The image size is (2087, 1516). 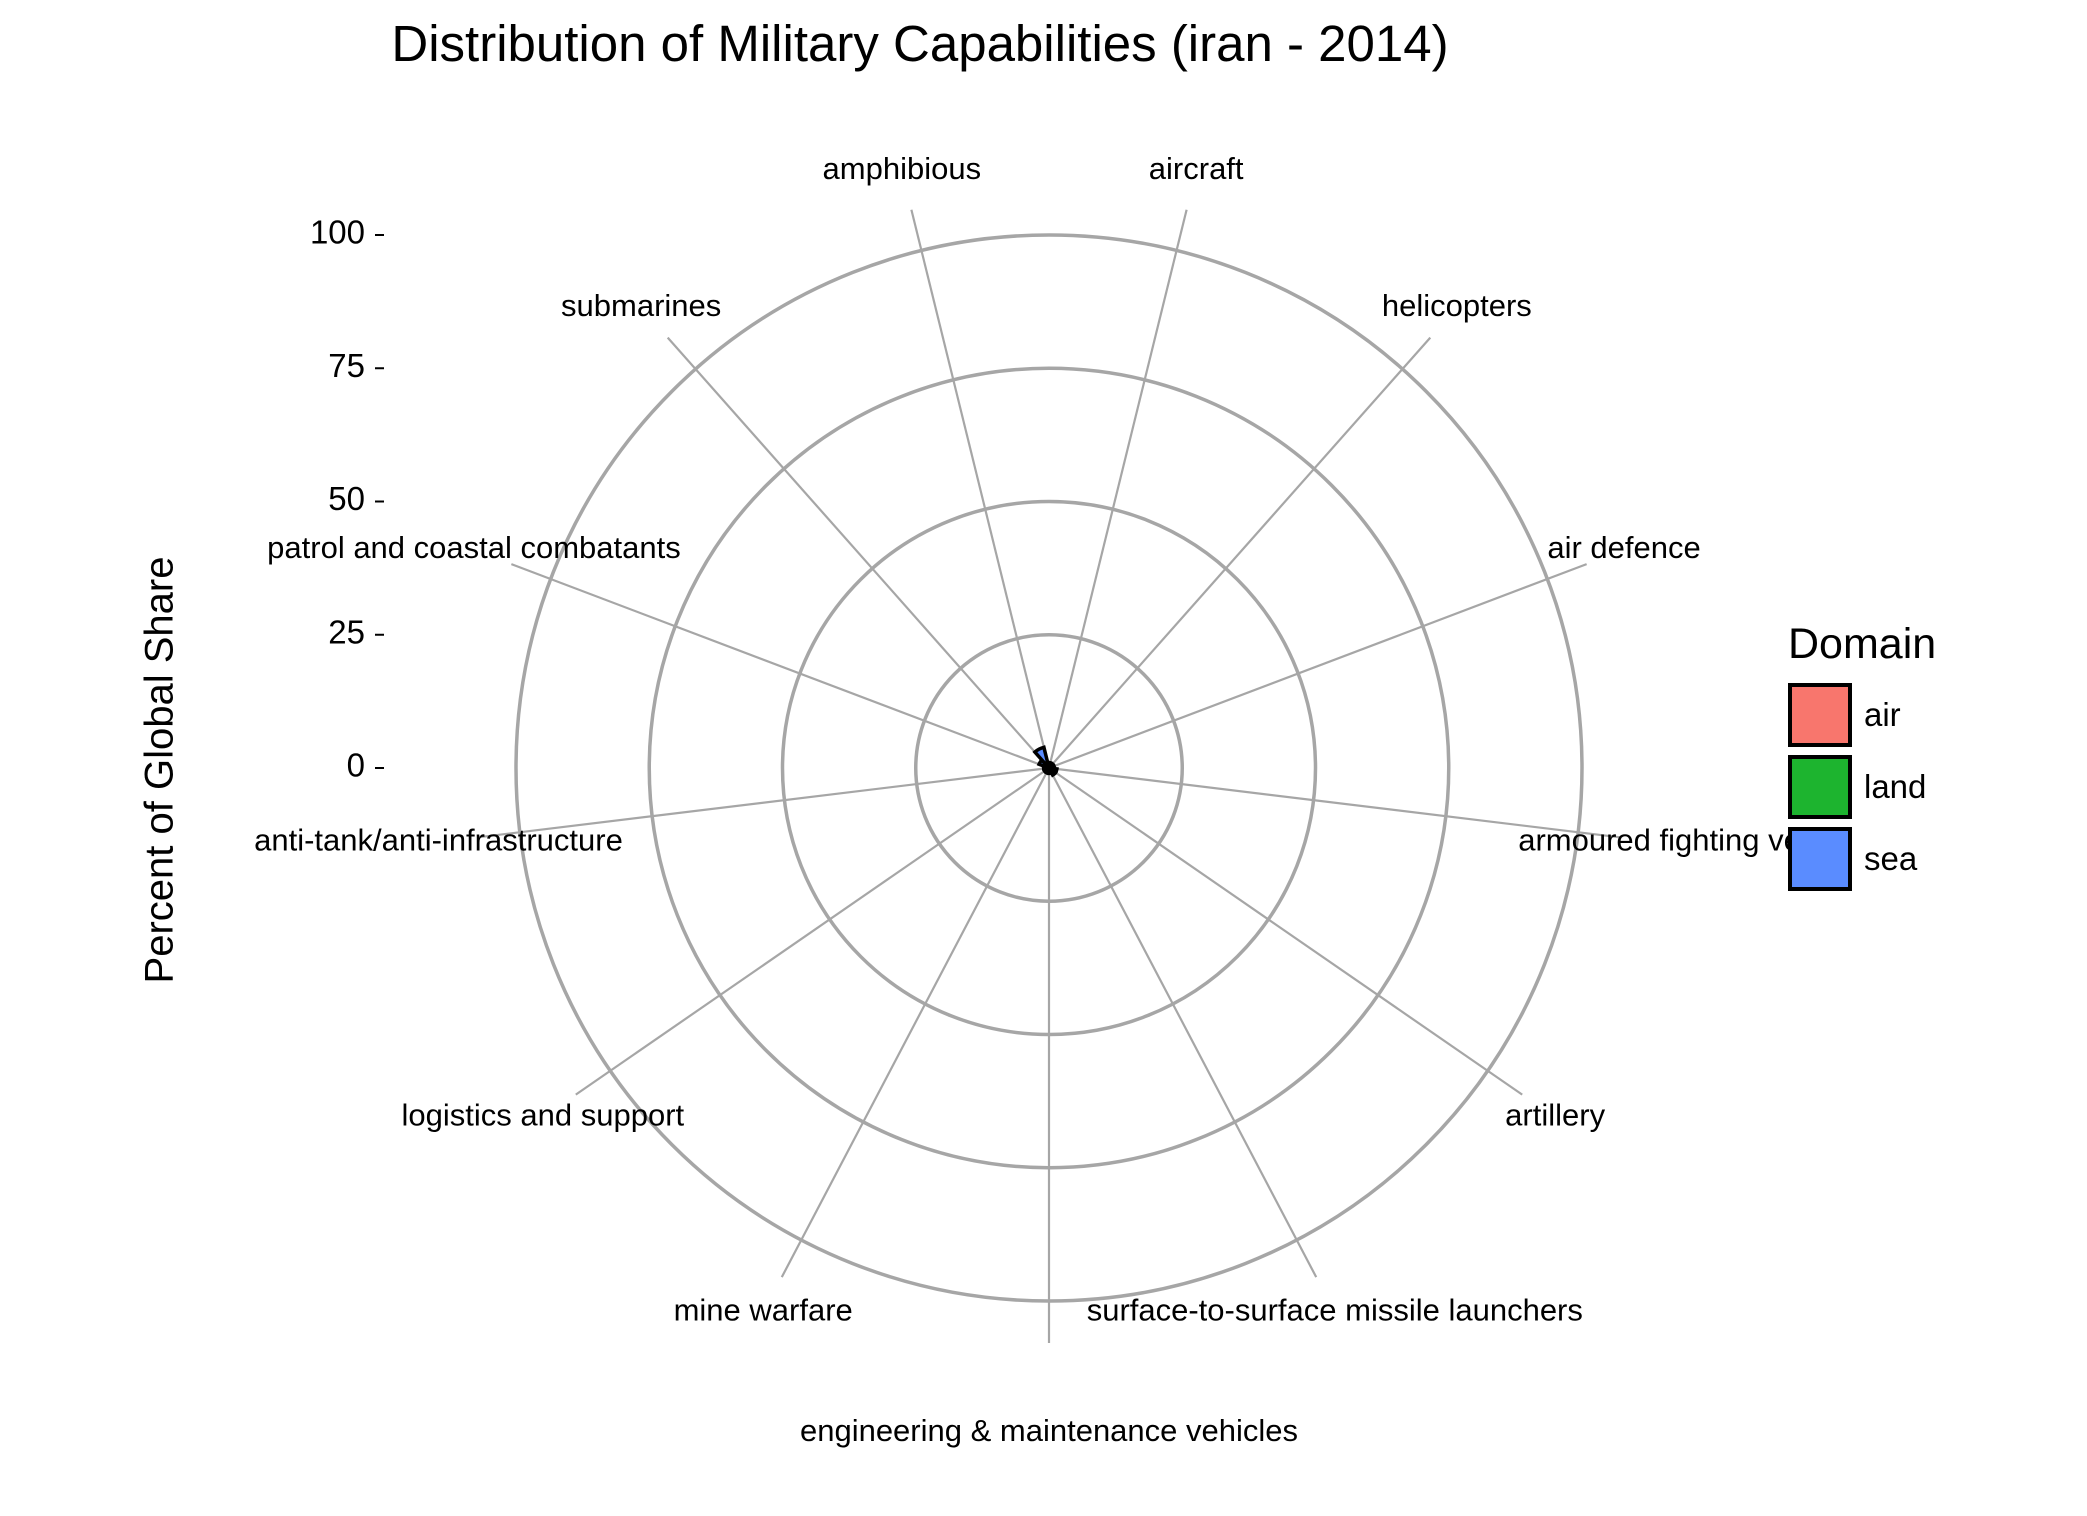 I want to click on legend-swatch-land, so click(x=1820, y=787).